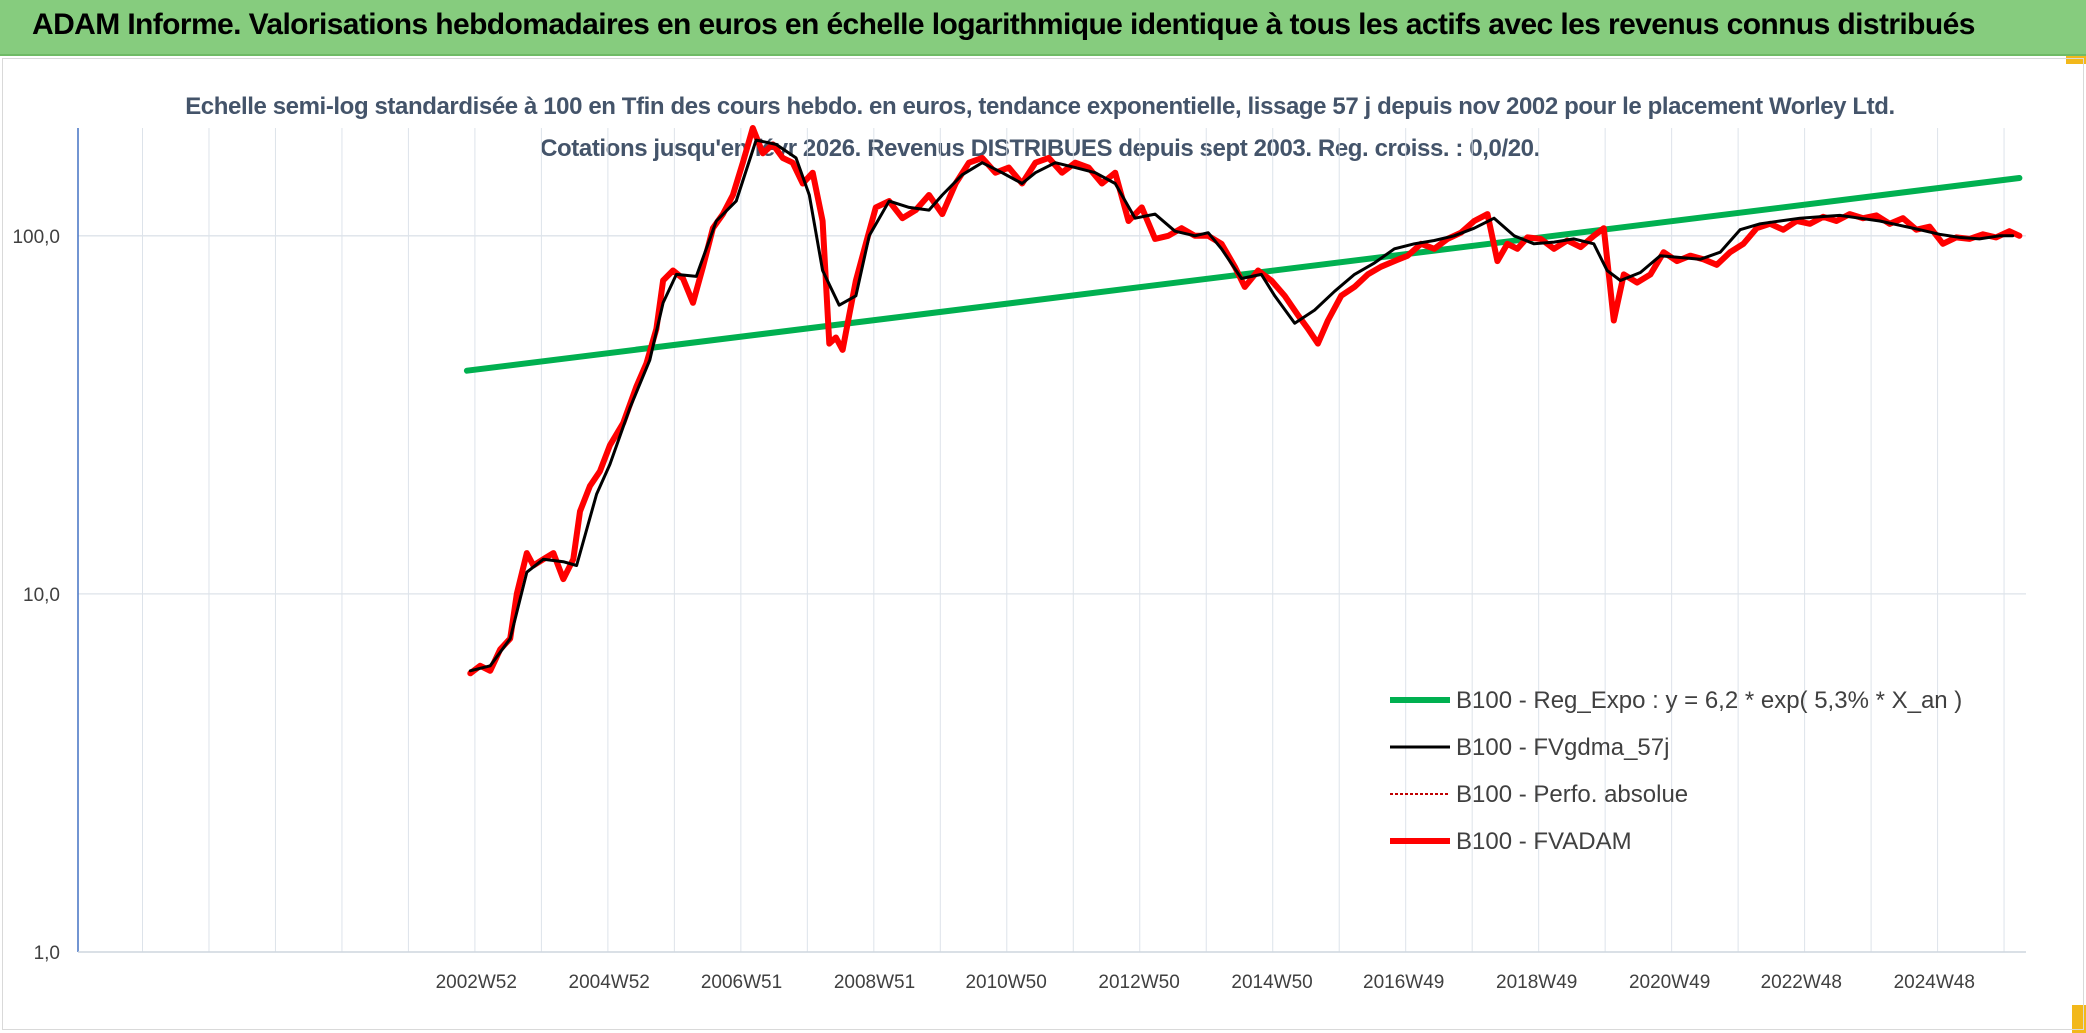  Describe the element at coordinates (36, 237) in the screenshot. I see `y-tick-label: 100,0` at that location.